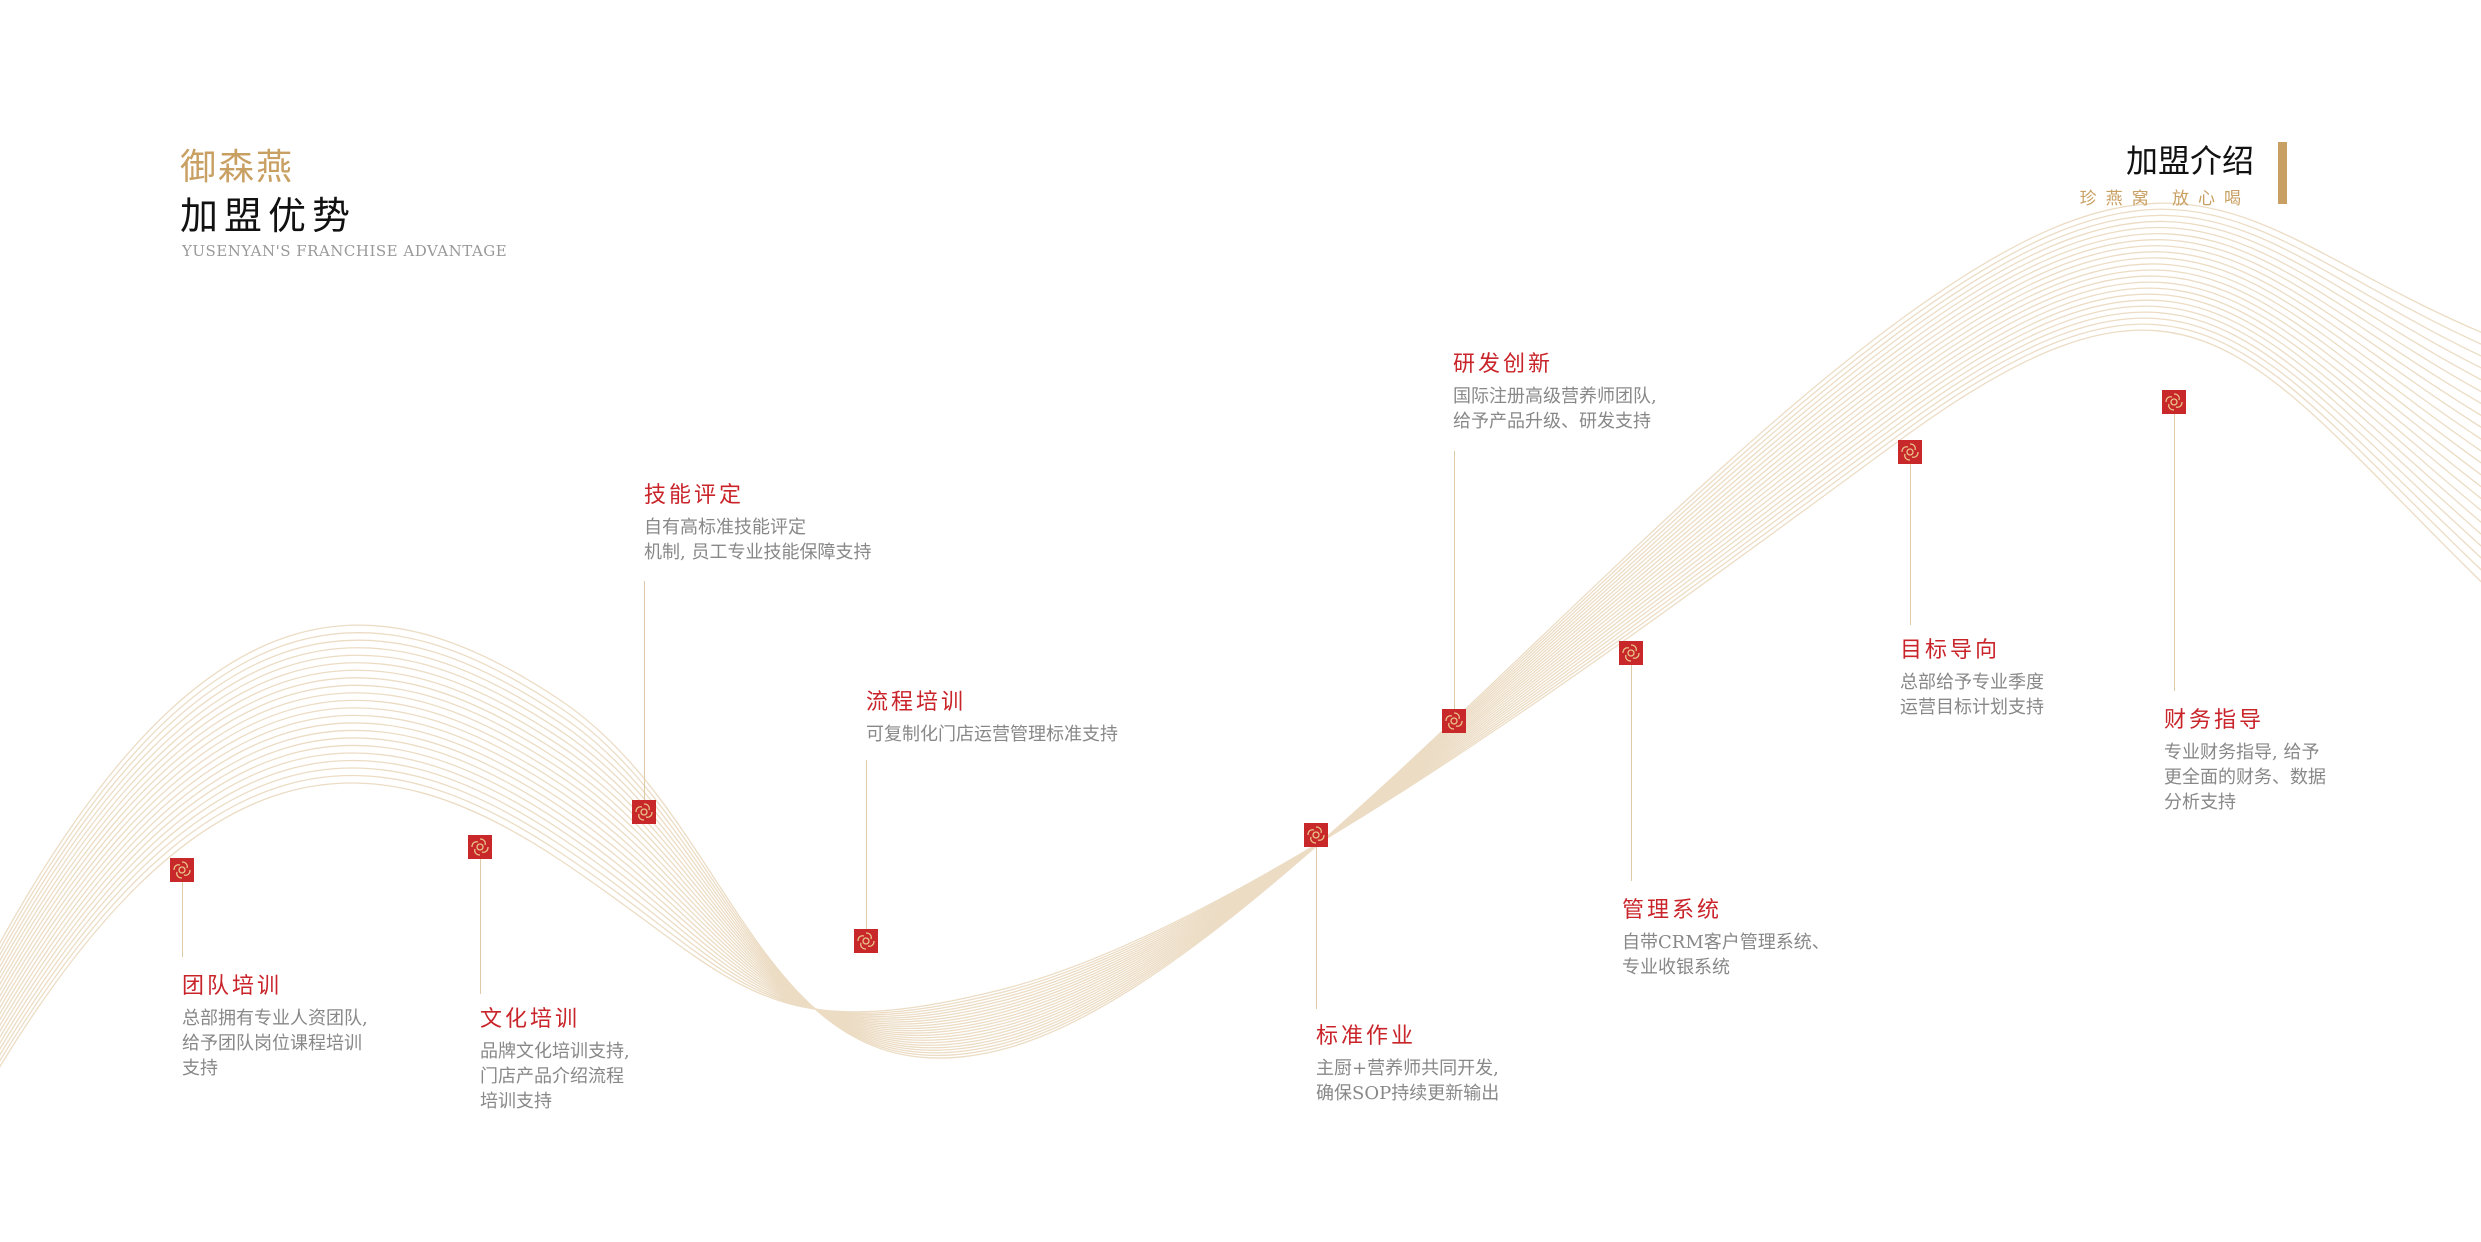 This screenshot has height=1242, width=2481. Describe the element at coordinates (2164, 199) in the screenshot. I see `section-slogan: 珍燕窝 放心喝` at that location.